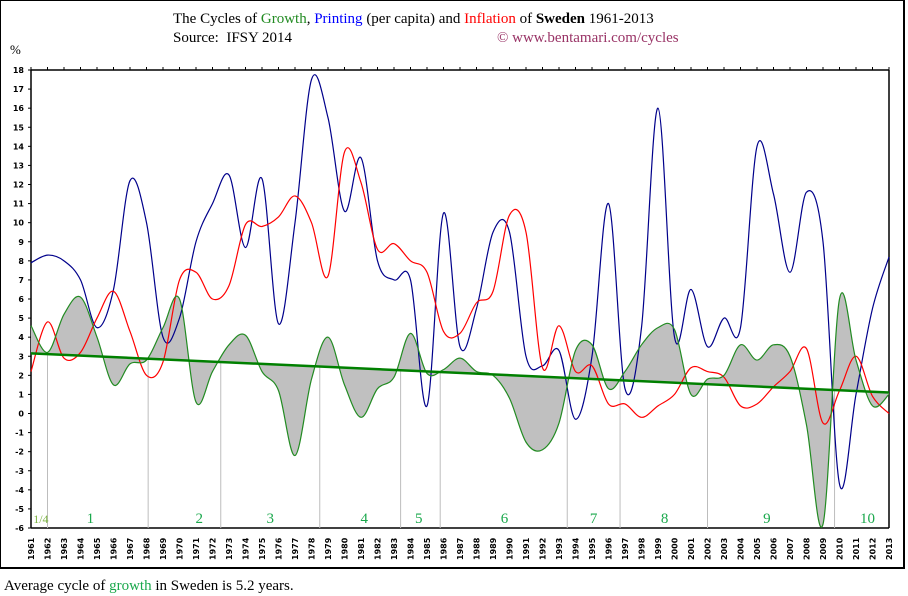 This screenshot has height=596, width=908. What do you see at coordinates (625, 549) in the screenshot?
I see `x-tick-label: 1997` at bounding box center [625, 549].